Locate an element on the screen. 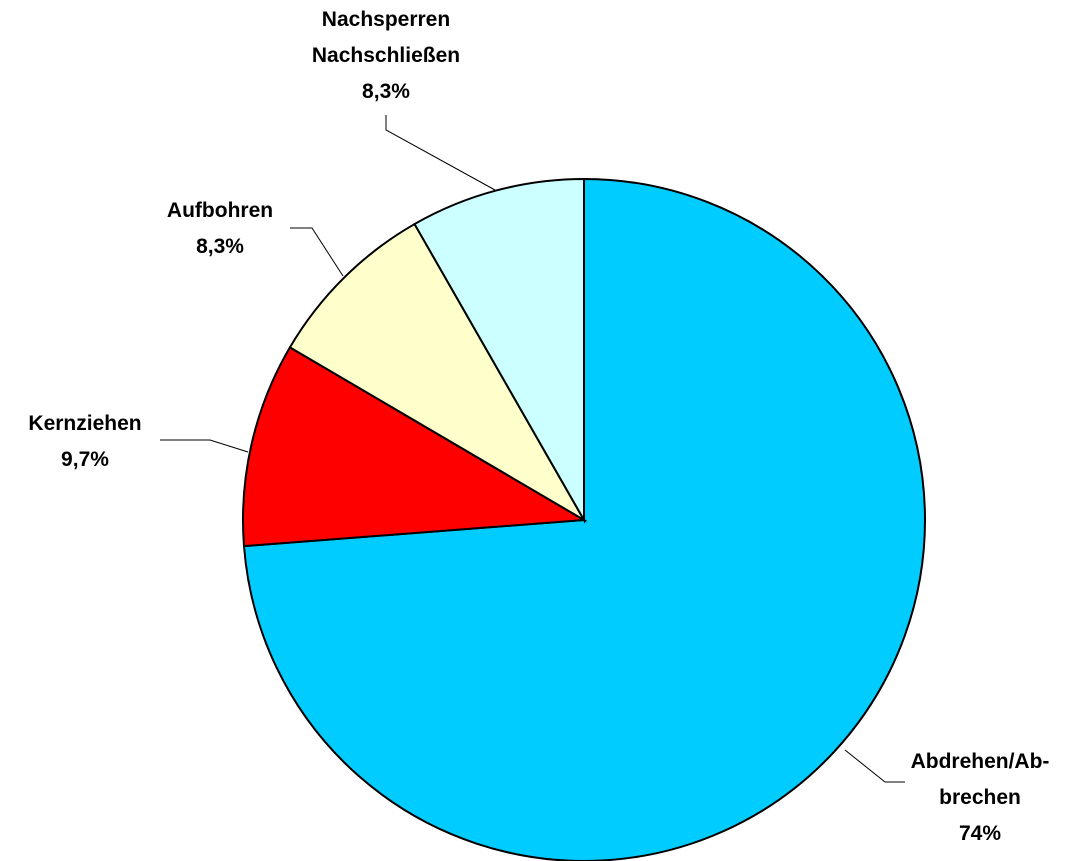  category-label: Abdrehen/Ab- brechen is located at coordinates (980, 779).